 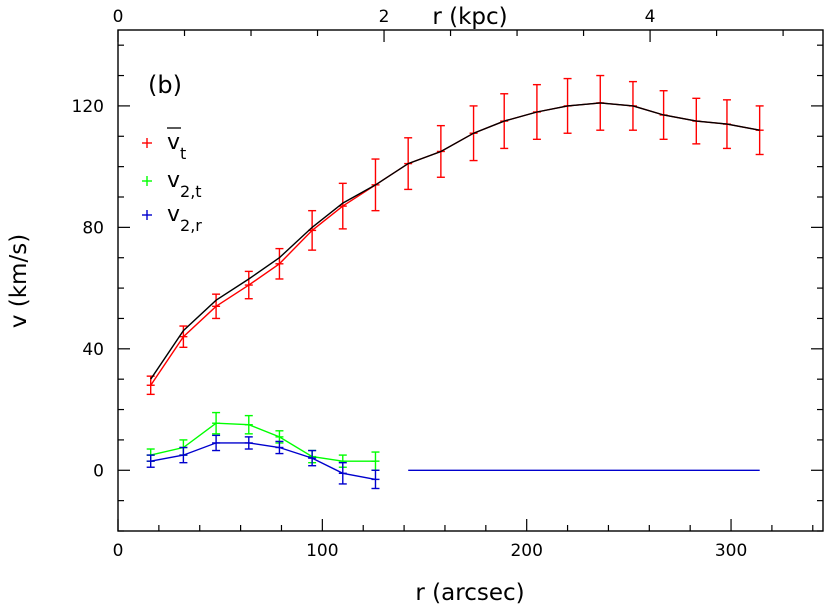 I want to click on x-tick-label: 100, so click(x=322, y=551).